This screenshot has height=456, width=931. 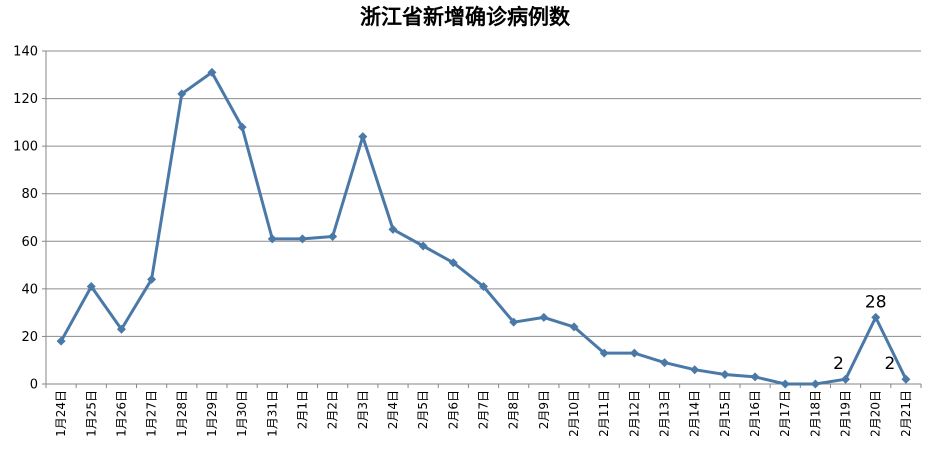 I want to click on x-tick-label: 2月10日, so click(x=574, y=413).